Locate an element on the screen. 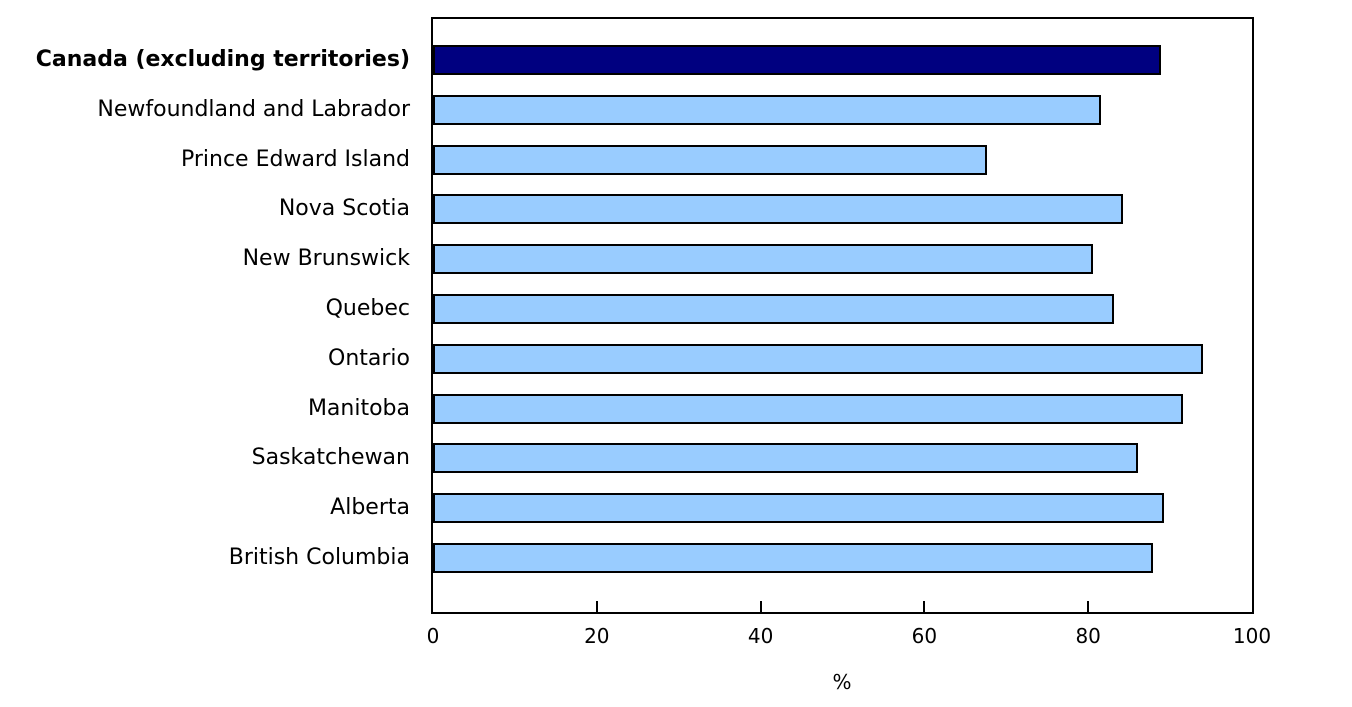  x-axis-tick-label: 80 is located at coordinates (1088, 636).